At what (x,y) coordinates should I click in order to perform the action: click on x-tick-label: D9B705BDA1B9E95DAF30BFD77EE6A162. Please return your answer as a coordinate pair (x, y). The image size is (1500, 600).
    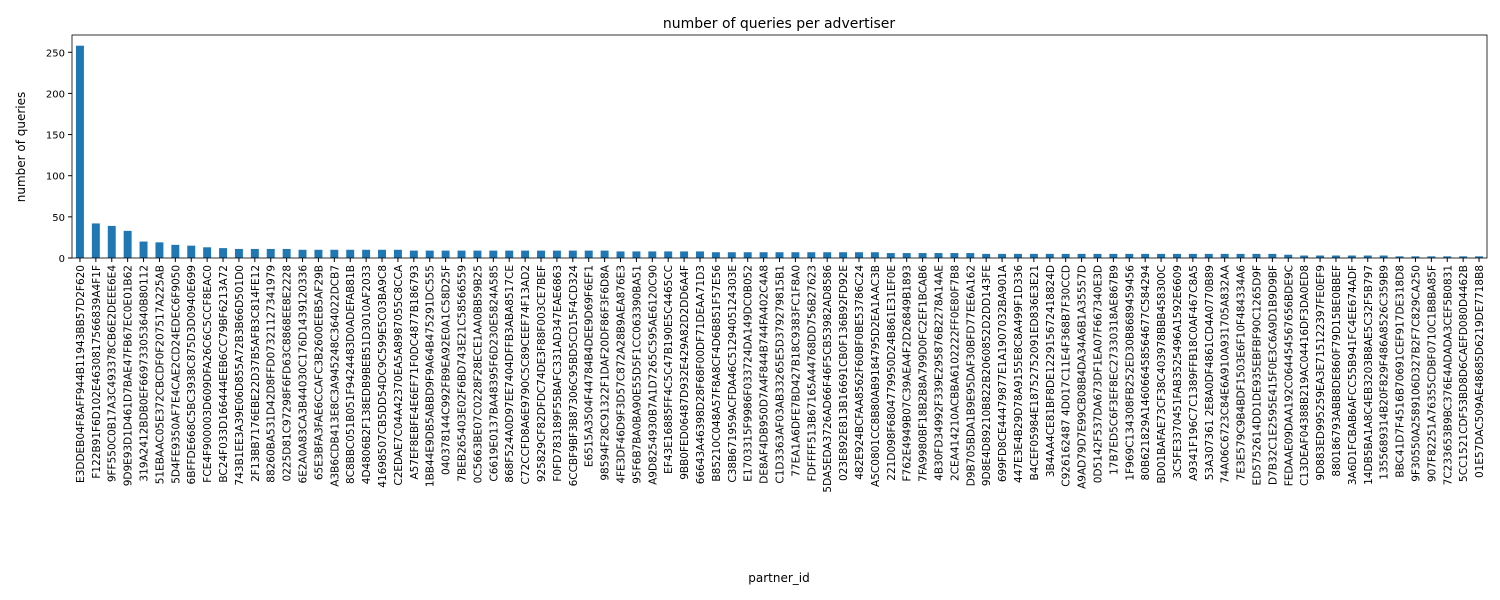
    Looking at the image, I should click on (971, 375).